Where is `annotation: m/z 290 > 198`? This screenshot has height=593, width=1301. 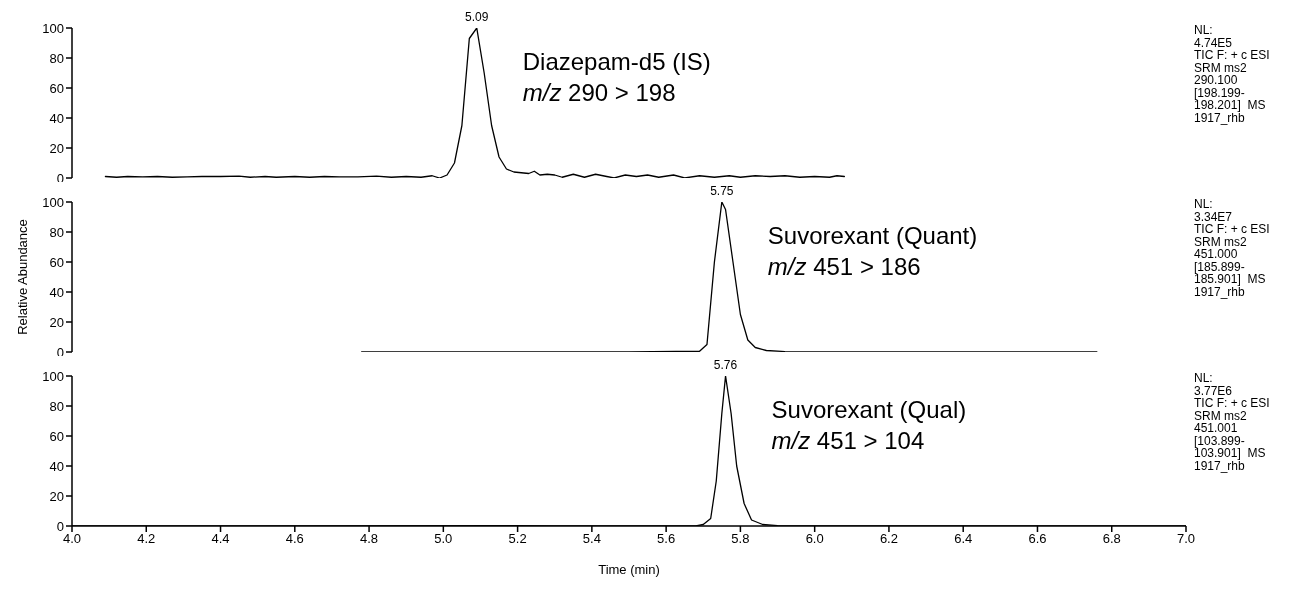
annotation: m/z 290 > 198 is located at coordinates (599, 93).